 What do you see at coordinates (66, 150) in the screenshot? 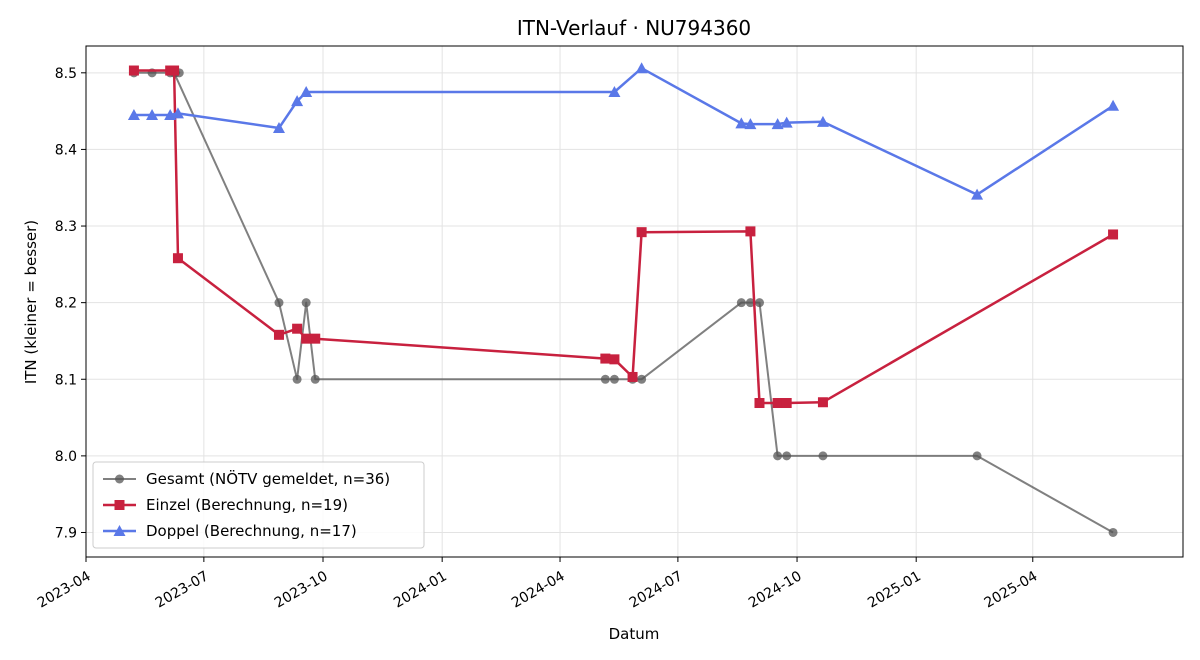
I see `y-tick-label: 8.4` at bounding box center [66, 150].